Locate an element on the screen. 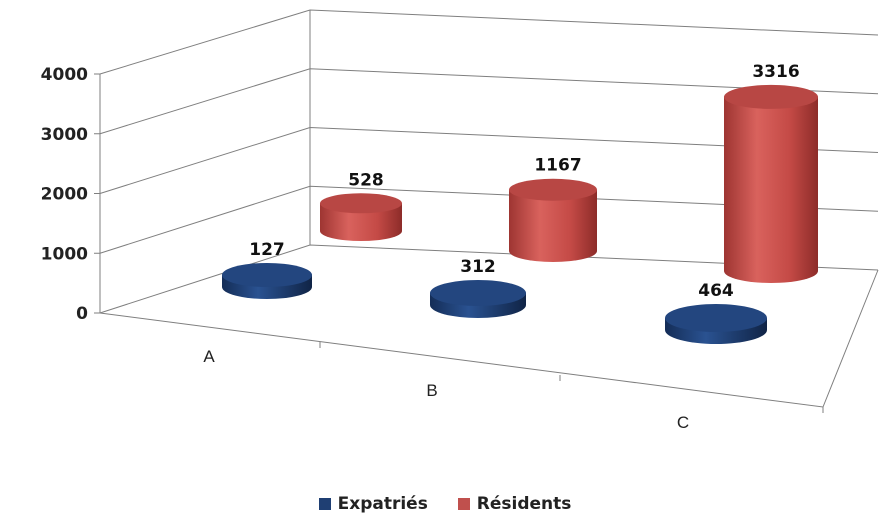  legend: Expatriés Résidents is located at coordinates (445, 504).